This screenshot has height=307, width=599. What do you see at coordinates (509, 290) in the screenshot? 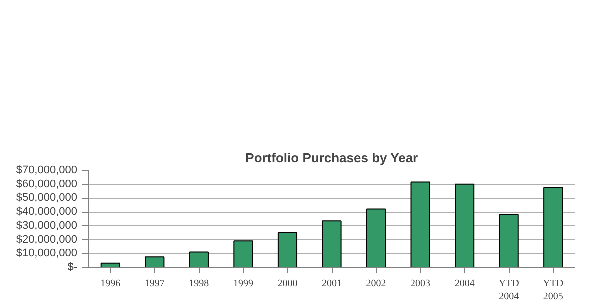
I see `x-tick-label: YTD 2004` at bounding box center [509, 290].